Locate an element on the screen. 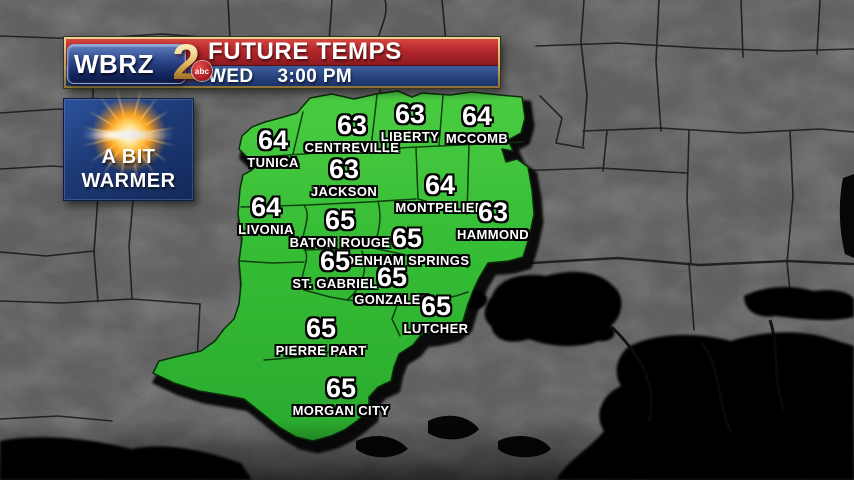  station-label-livonia: 64 LIVONIA is located at coordinates (266, 215).